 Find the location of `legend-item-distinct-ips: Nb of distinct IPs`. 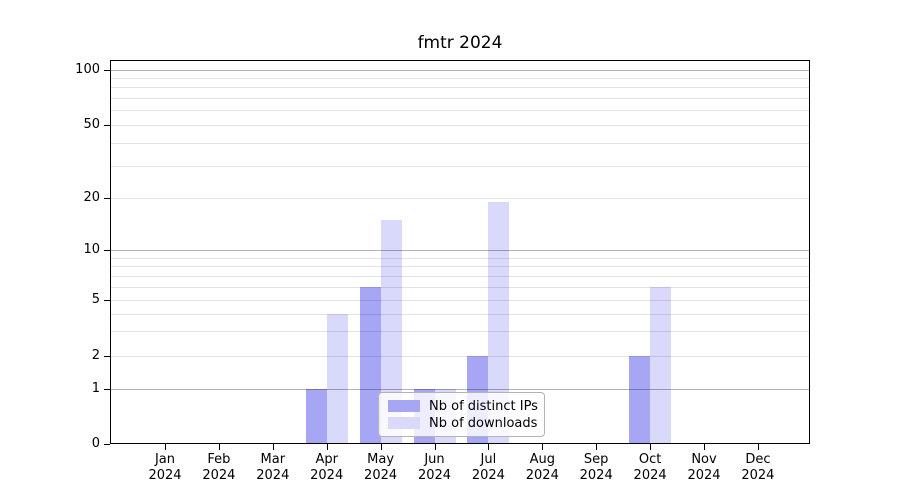

legend-item-distinct-ips: Nb of distinct IPs is located at coordinates (463, 406).